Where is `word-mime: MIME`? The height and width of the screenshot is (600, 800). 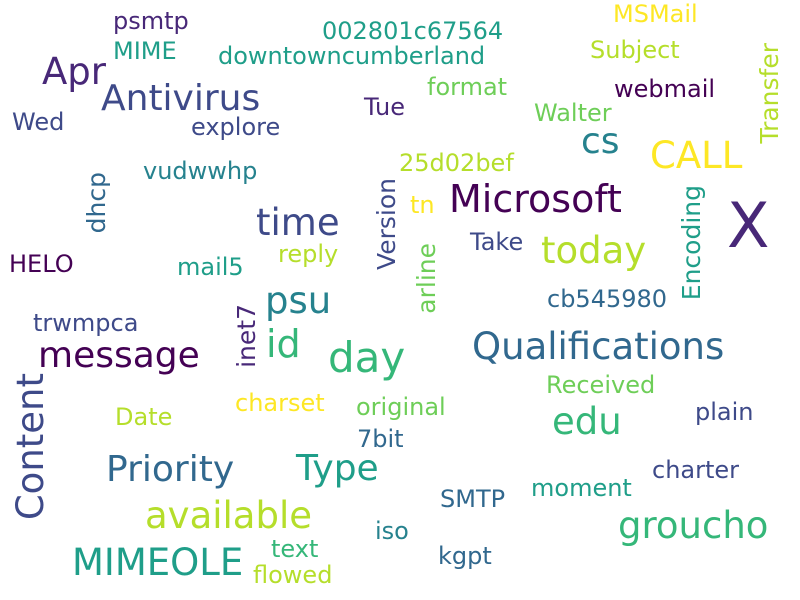
word-mime: MIME is located at coordinates (145, 51).